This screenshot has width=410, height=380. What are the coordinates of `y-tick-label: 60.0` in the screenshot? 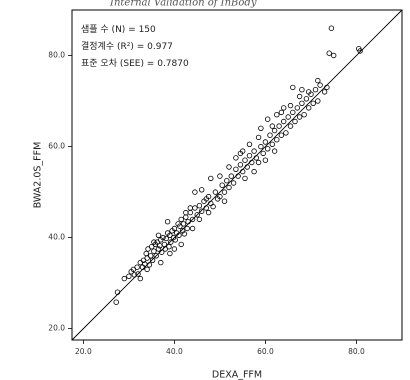 It's located at (56, 146).